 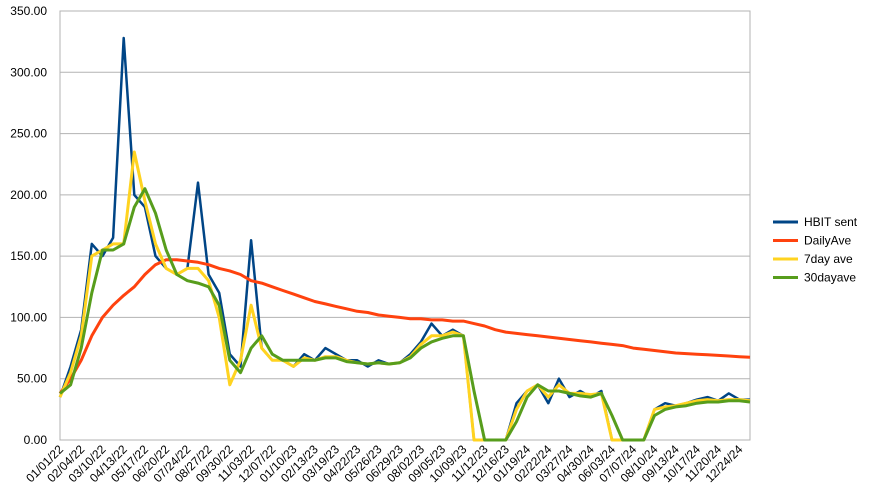 I want to click on legend-label: HBIT sent, so click(x=831, y=222).